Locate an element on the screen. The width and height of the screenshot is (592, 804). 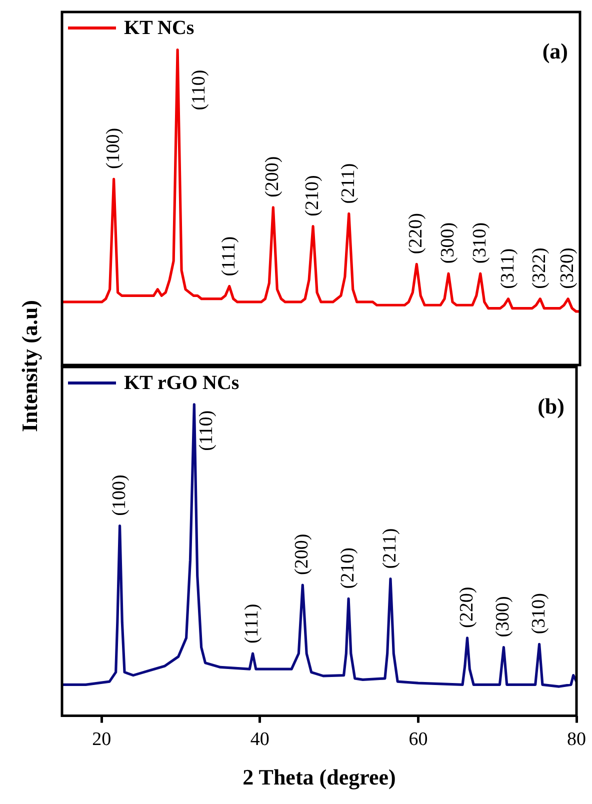
annotation: (322) is located at coordinates (539, 268).